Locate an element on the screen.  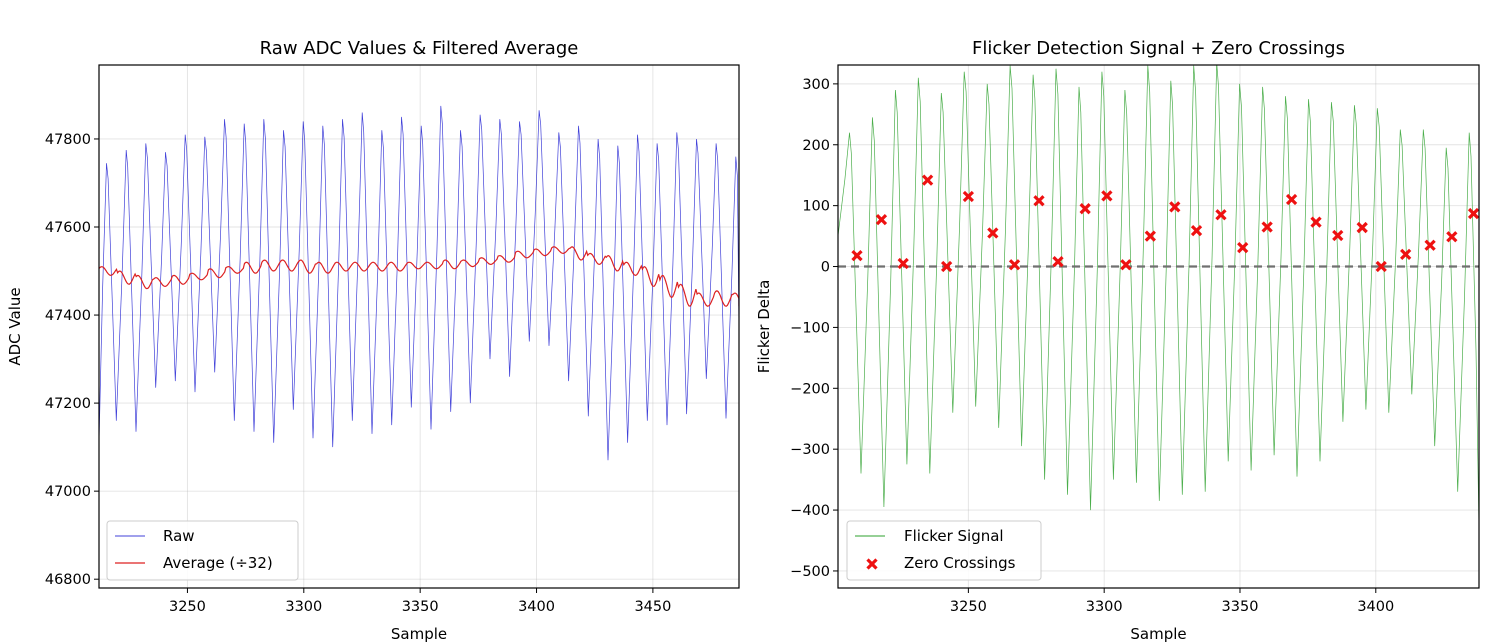
legend: Raw Average (÷32) is located at coordinates (202, 550).